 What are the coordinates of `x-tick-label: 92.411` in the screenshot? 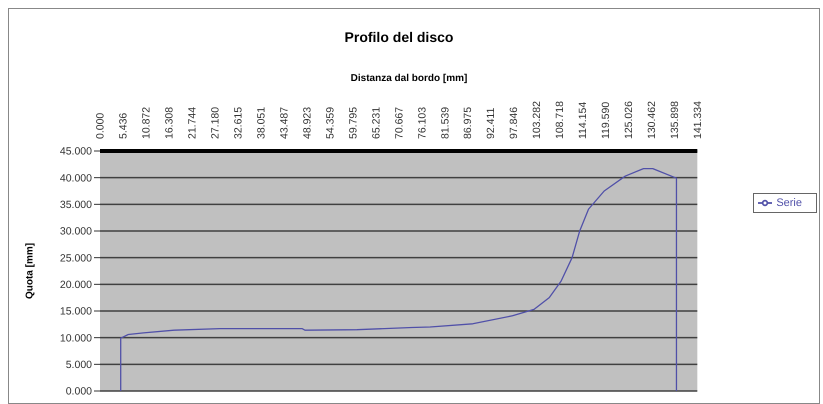 It's located at (491, 123).